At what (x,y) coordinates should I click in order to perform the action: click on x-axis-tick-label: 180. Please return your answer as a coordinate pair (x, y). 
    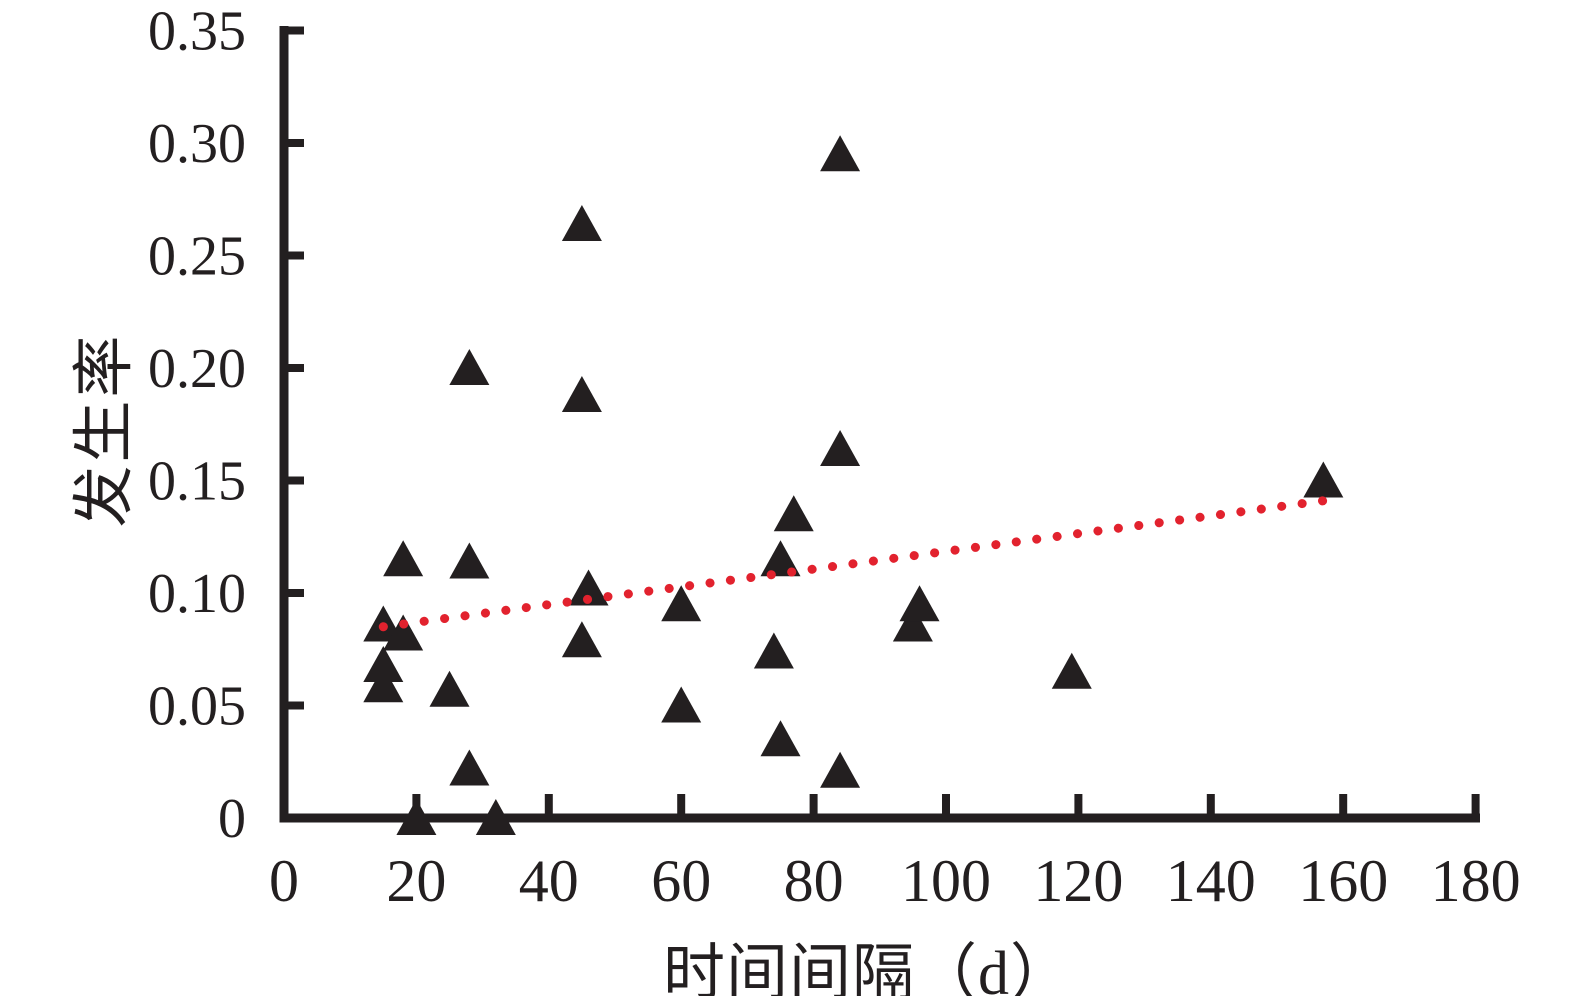
    Looking at the image, I should click on (1476, 881).